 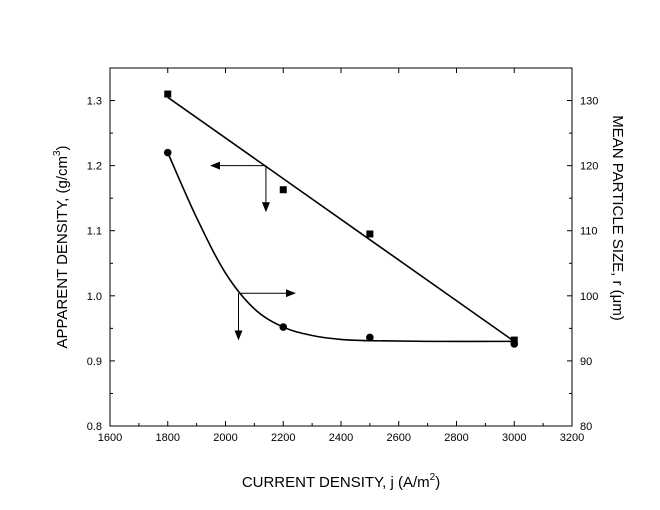 I want to click on right-y-tick-label: 90, so click(x=586, y=362).